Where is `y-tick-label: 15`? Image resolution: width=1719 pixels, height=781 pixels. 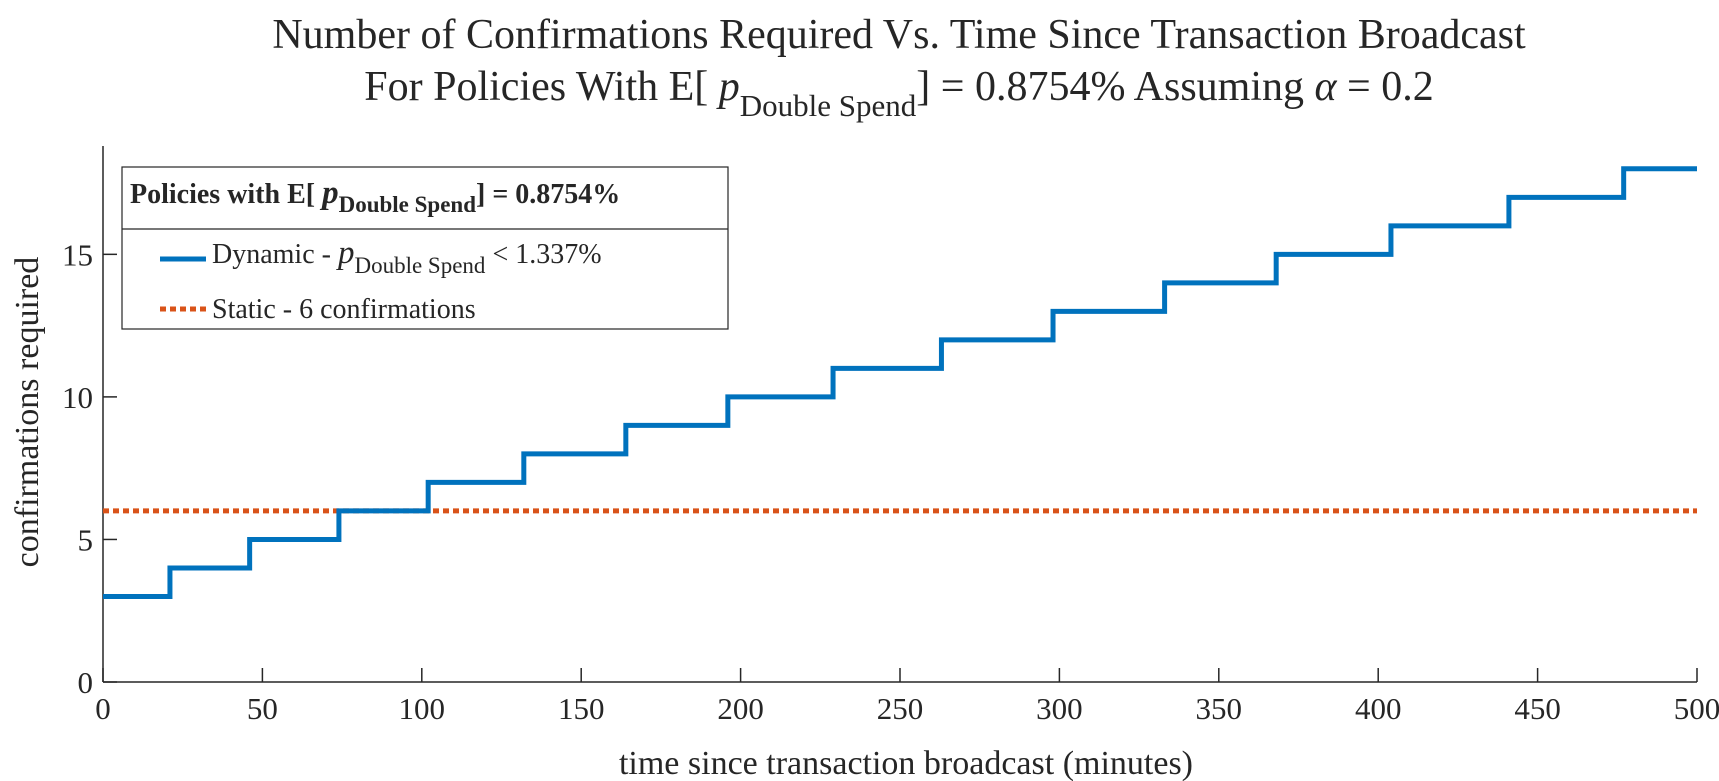 y-tick-label: 15 is located at coordinates (77, 254).